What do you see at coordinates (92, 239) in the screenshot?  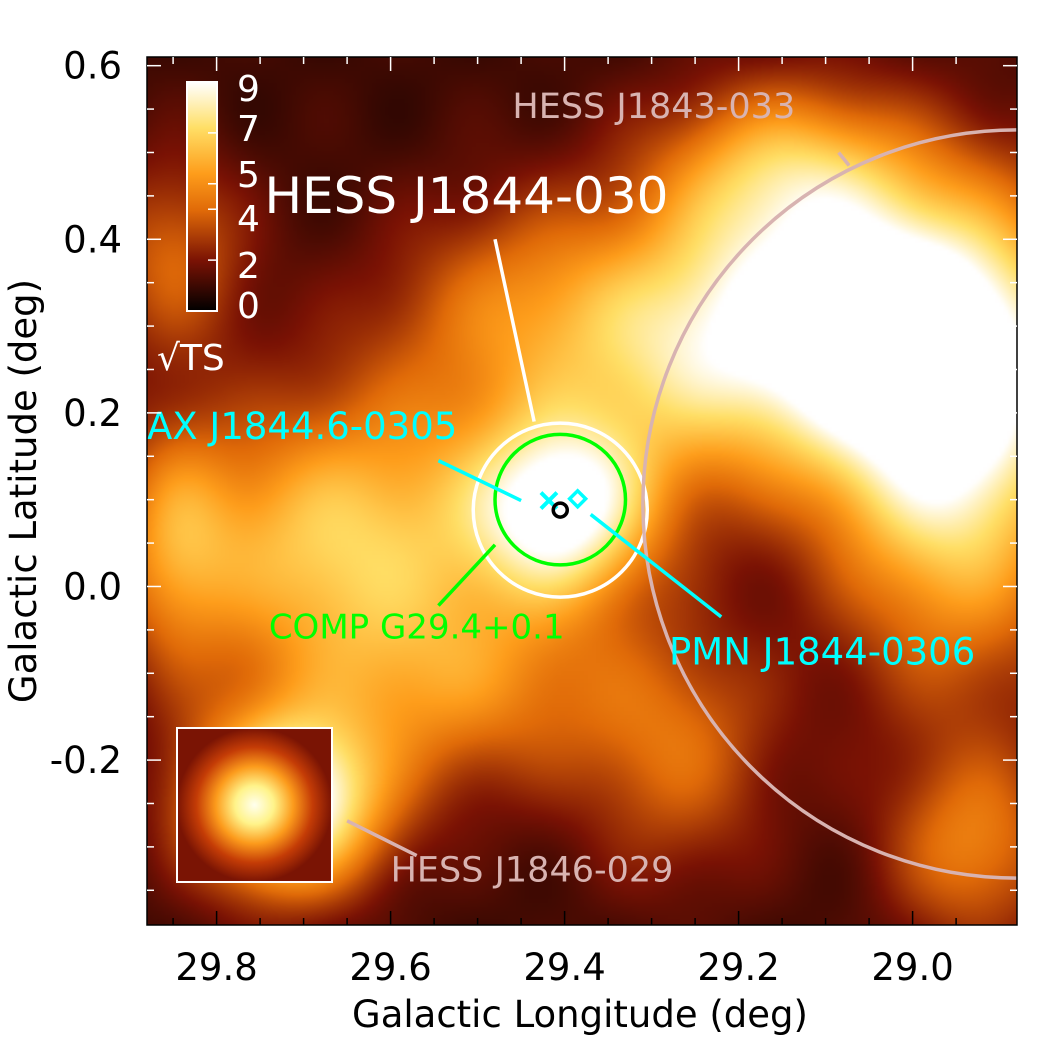 I see `y-tick-label: 0.4` at bounding box center [92, 239].